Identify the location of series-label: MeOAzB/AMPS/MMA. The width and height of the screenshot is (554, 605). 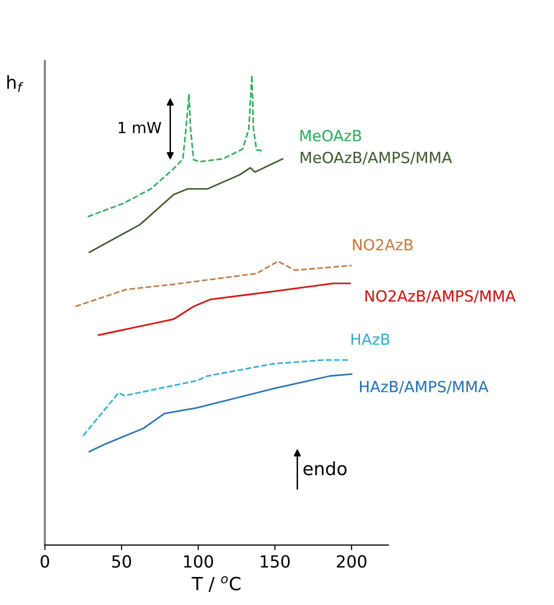
(376, 158).